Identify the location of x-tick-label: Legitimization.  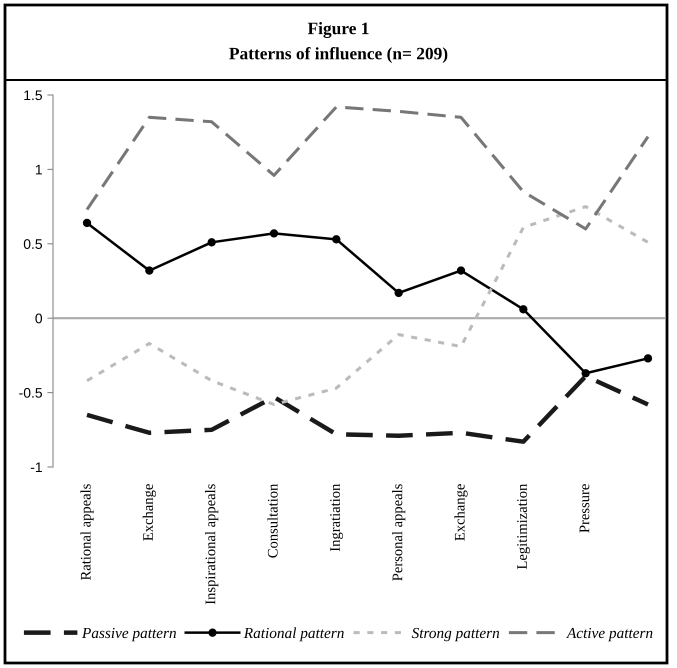
(523, 527).